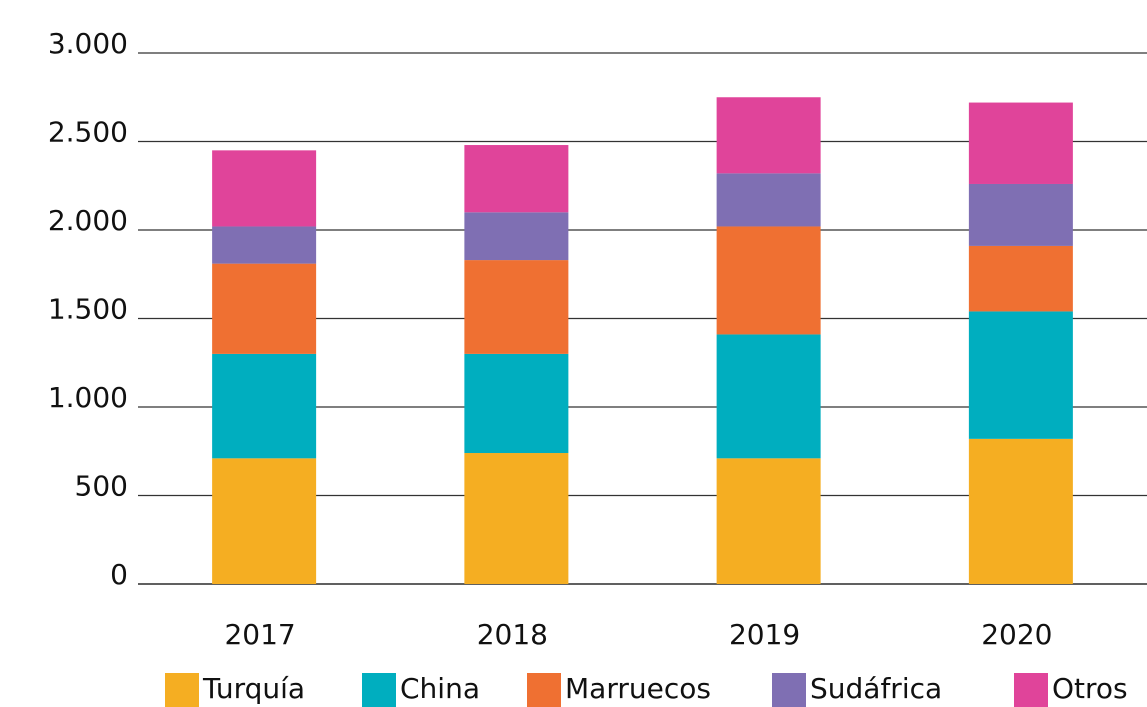 This screenshot has width=1147, height=707. What do you see at coordinates (259, 634) in the screenshot?
I see `x-tick-label: 2017` at bounding box center [259, 634].